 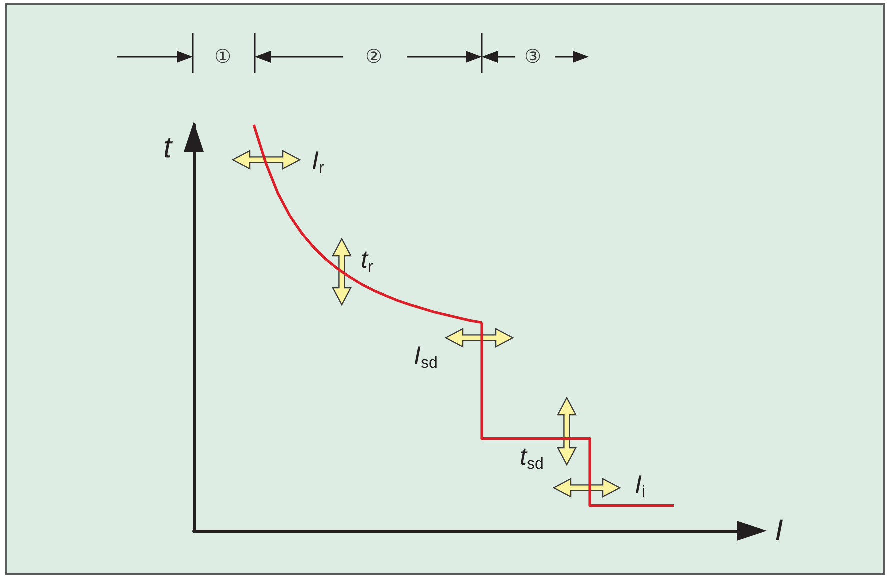 What do you see at coordinates (640, 486) in the screenshot?
I see `annotation: I$_{i}$` at bounding box center [640, 486].